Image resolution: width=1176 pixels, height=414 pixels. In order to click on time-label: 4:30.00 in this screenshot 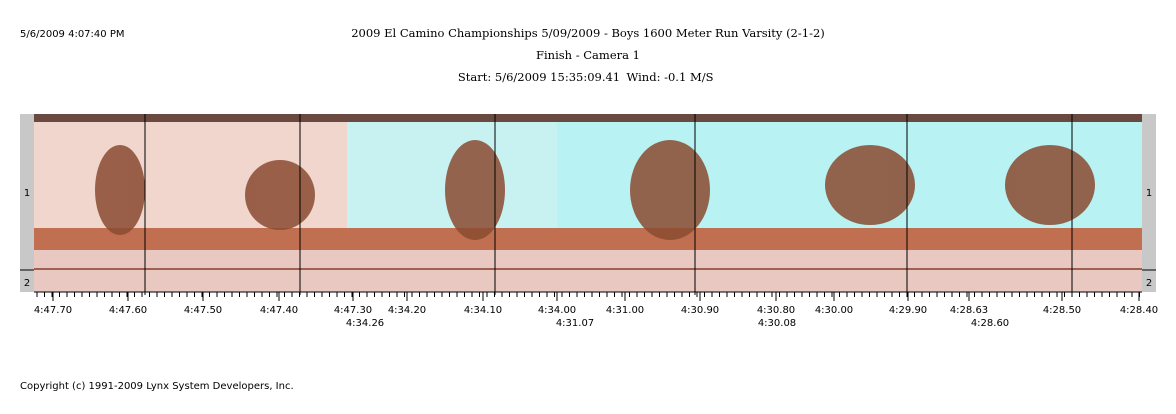, I will do `click(834, 310)`.